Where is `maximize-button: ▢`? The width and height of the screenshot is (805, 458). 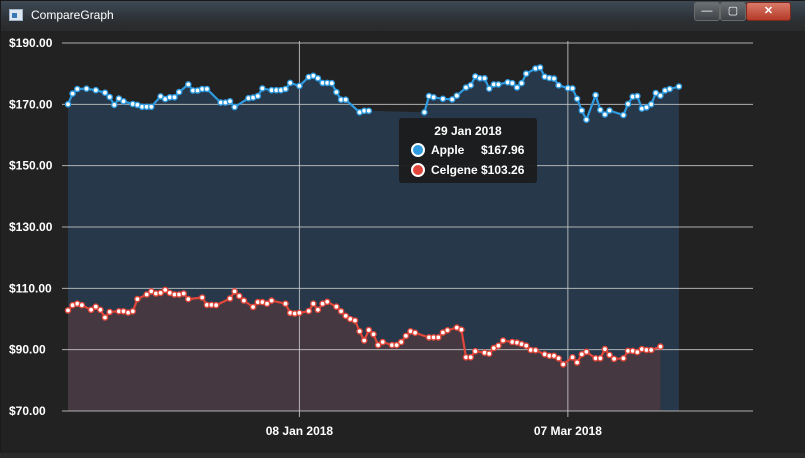
maximize-button: ▢ is located at coordinates (733, 11).